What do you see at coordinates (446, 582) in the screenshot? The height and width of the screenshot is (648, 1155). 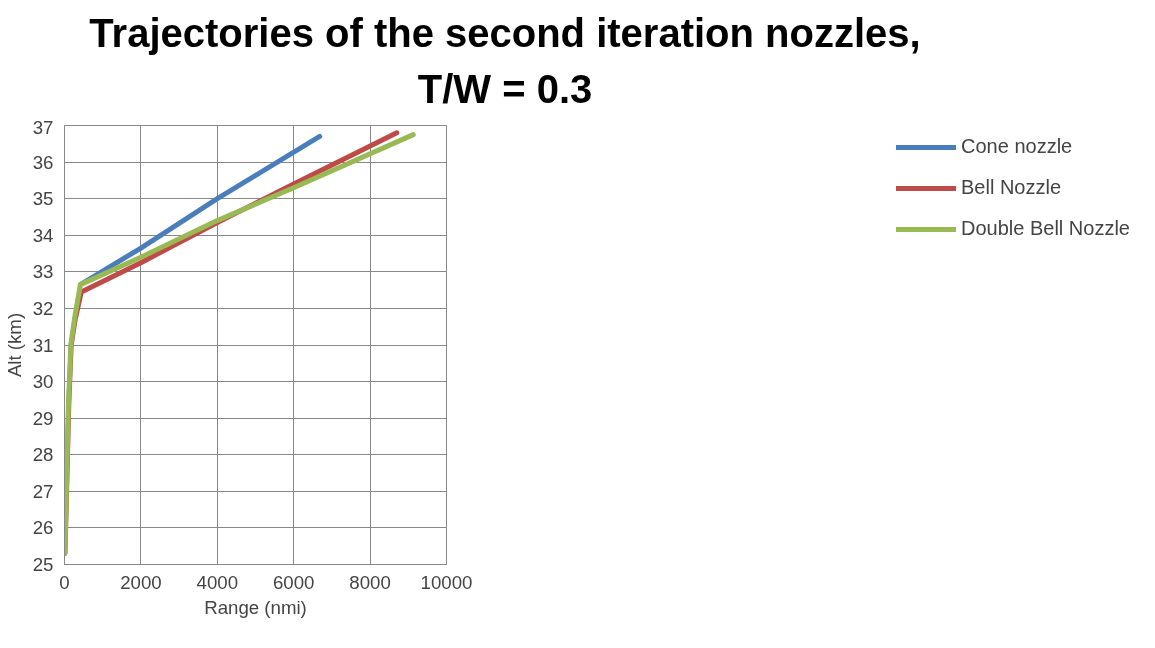 I see `x-tick-label: 10000` at bounding box center [446, 582].